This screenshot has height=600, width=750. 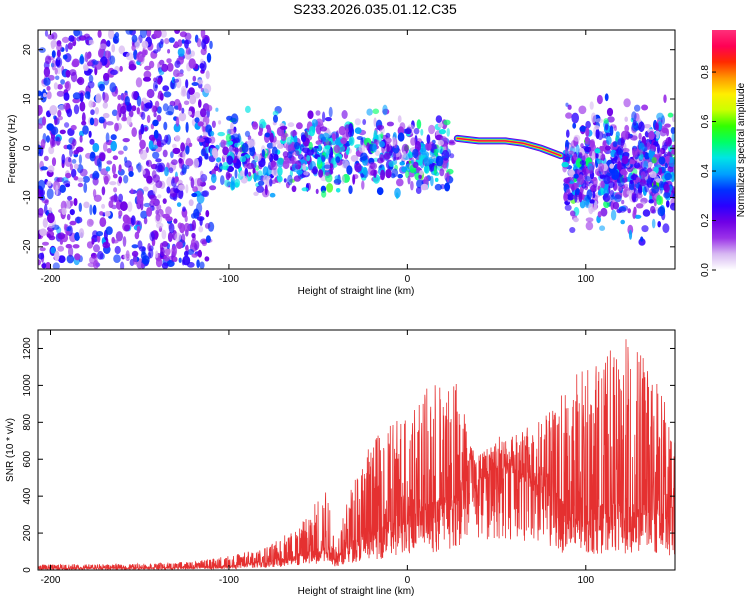 I want to click on spectrogram-y-tick-label: -10, so click(x=27, y=197).